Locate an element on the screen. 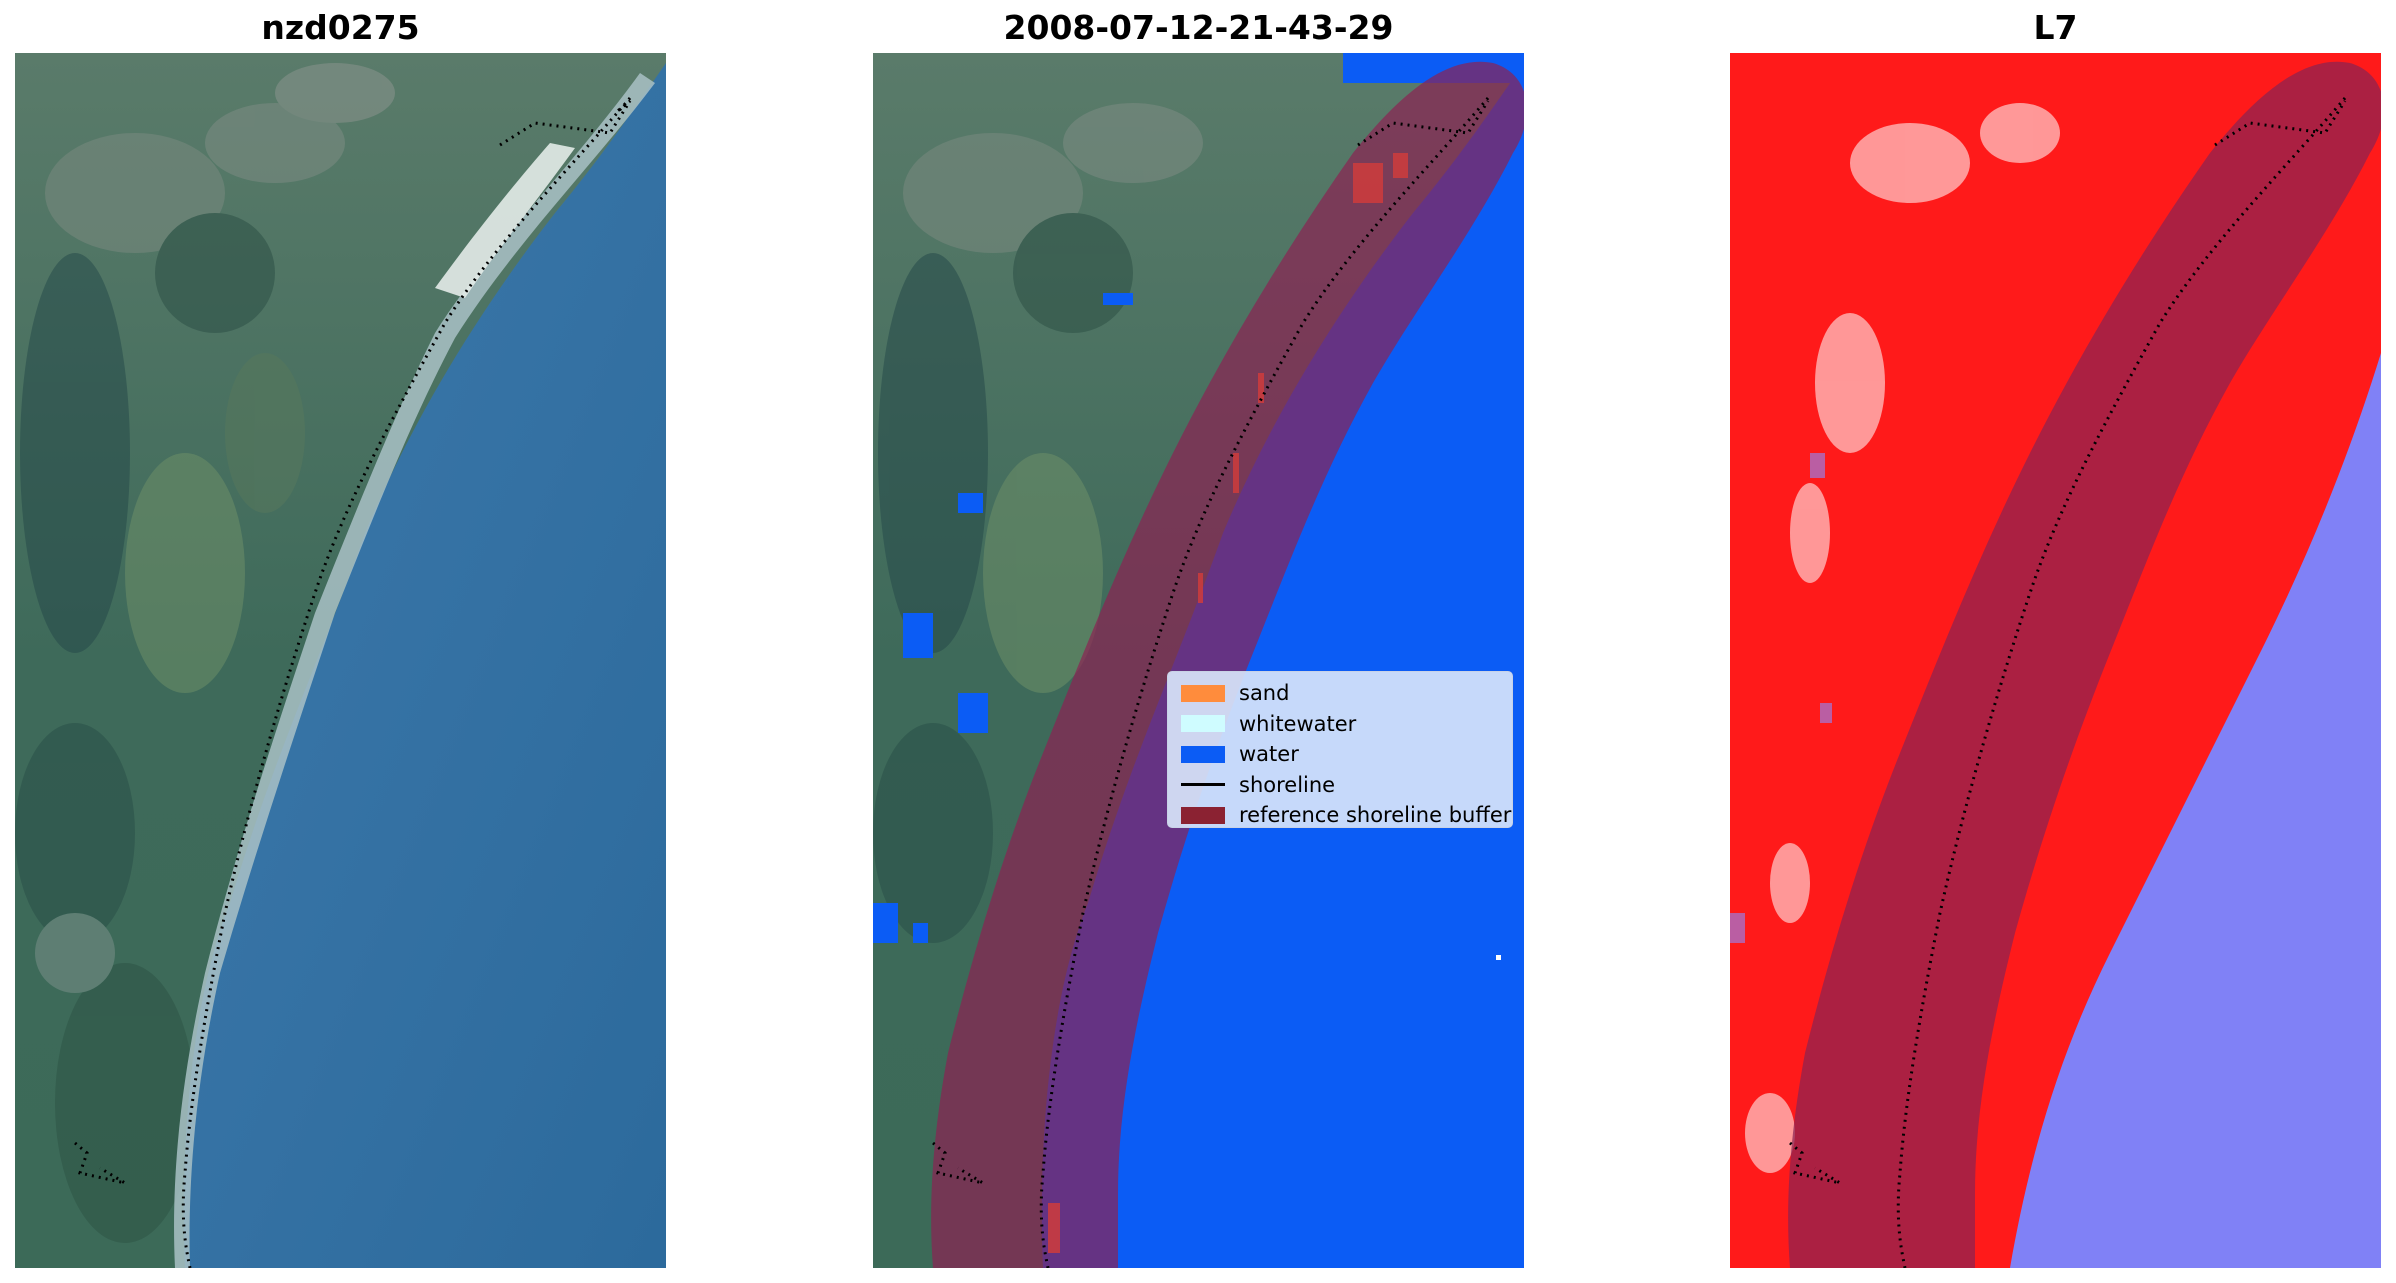 The width and height of the screenshot is (2396, 1283). legend-label: shoreline is located at coordinates (1287, 784).